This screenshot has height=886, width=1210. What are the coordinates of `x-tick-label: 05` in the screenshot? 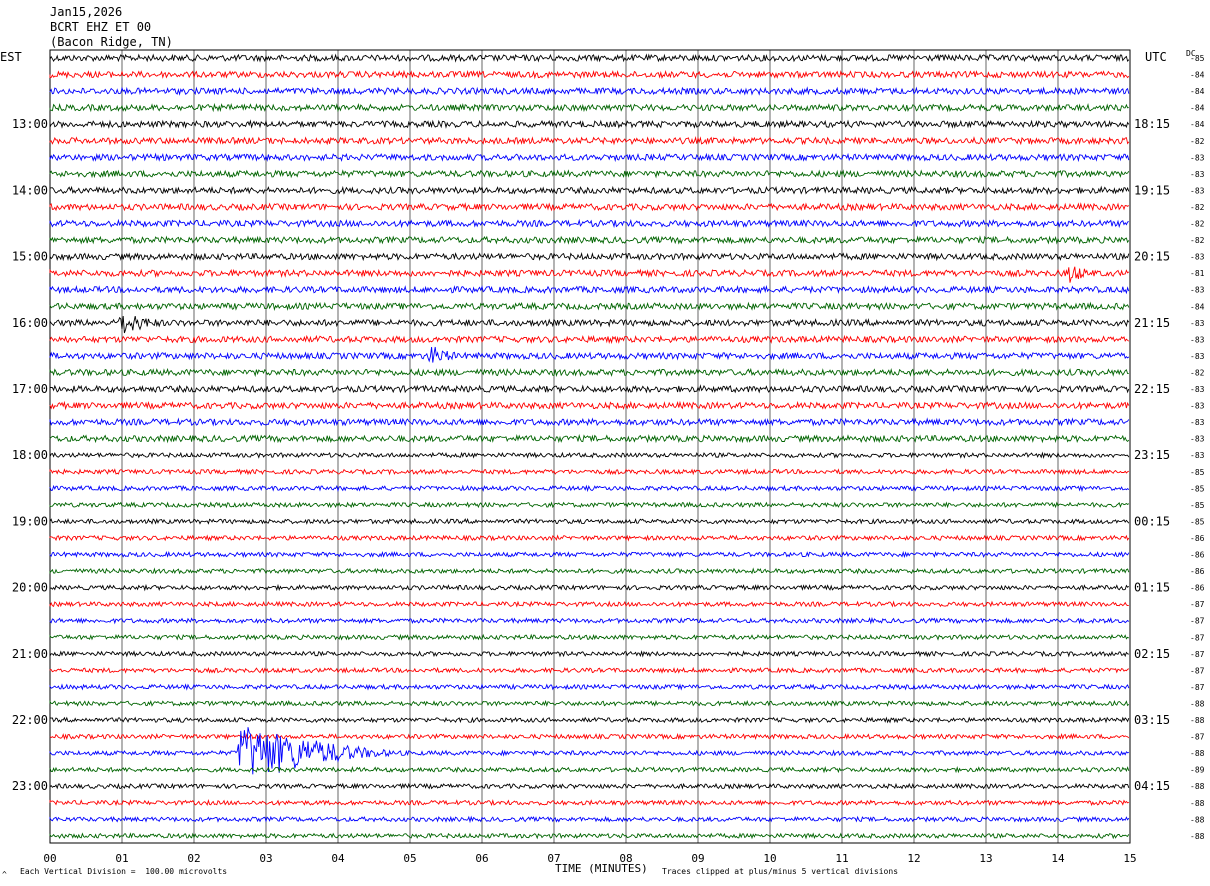 It's located at (409, 858).